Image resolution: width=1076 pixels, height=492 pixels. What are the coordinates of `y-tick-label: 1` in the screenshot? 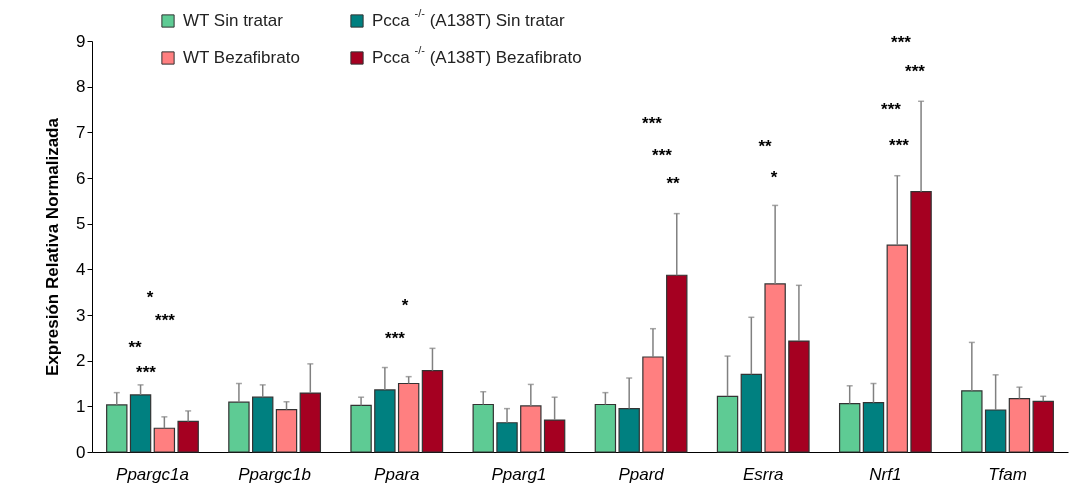 It's located at (81, 406).